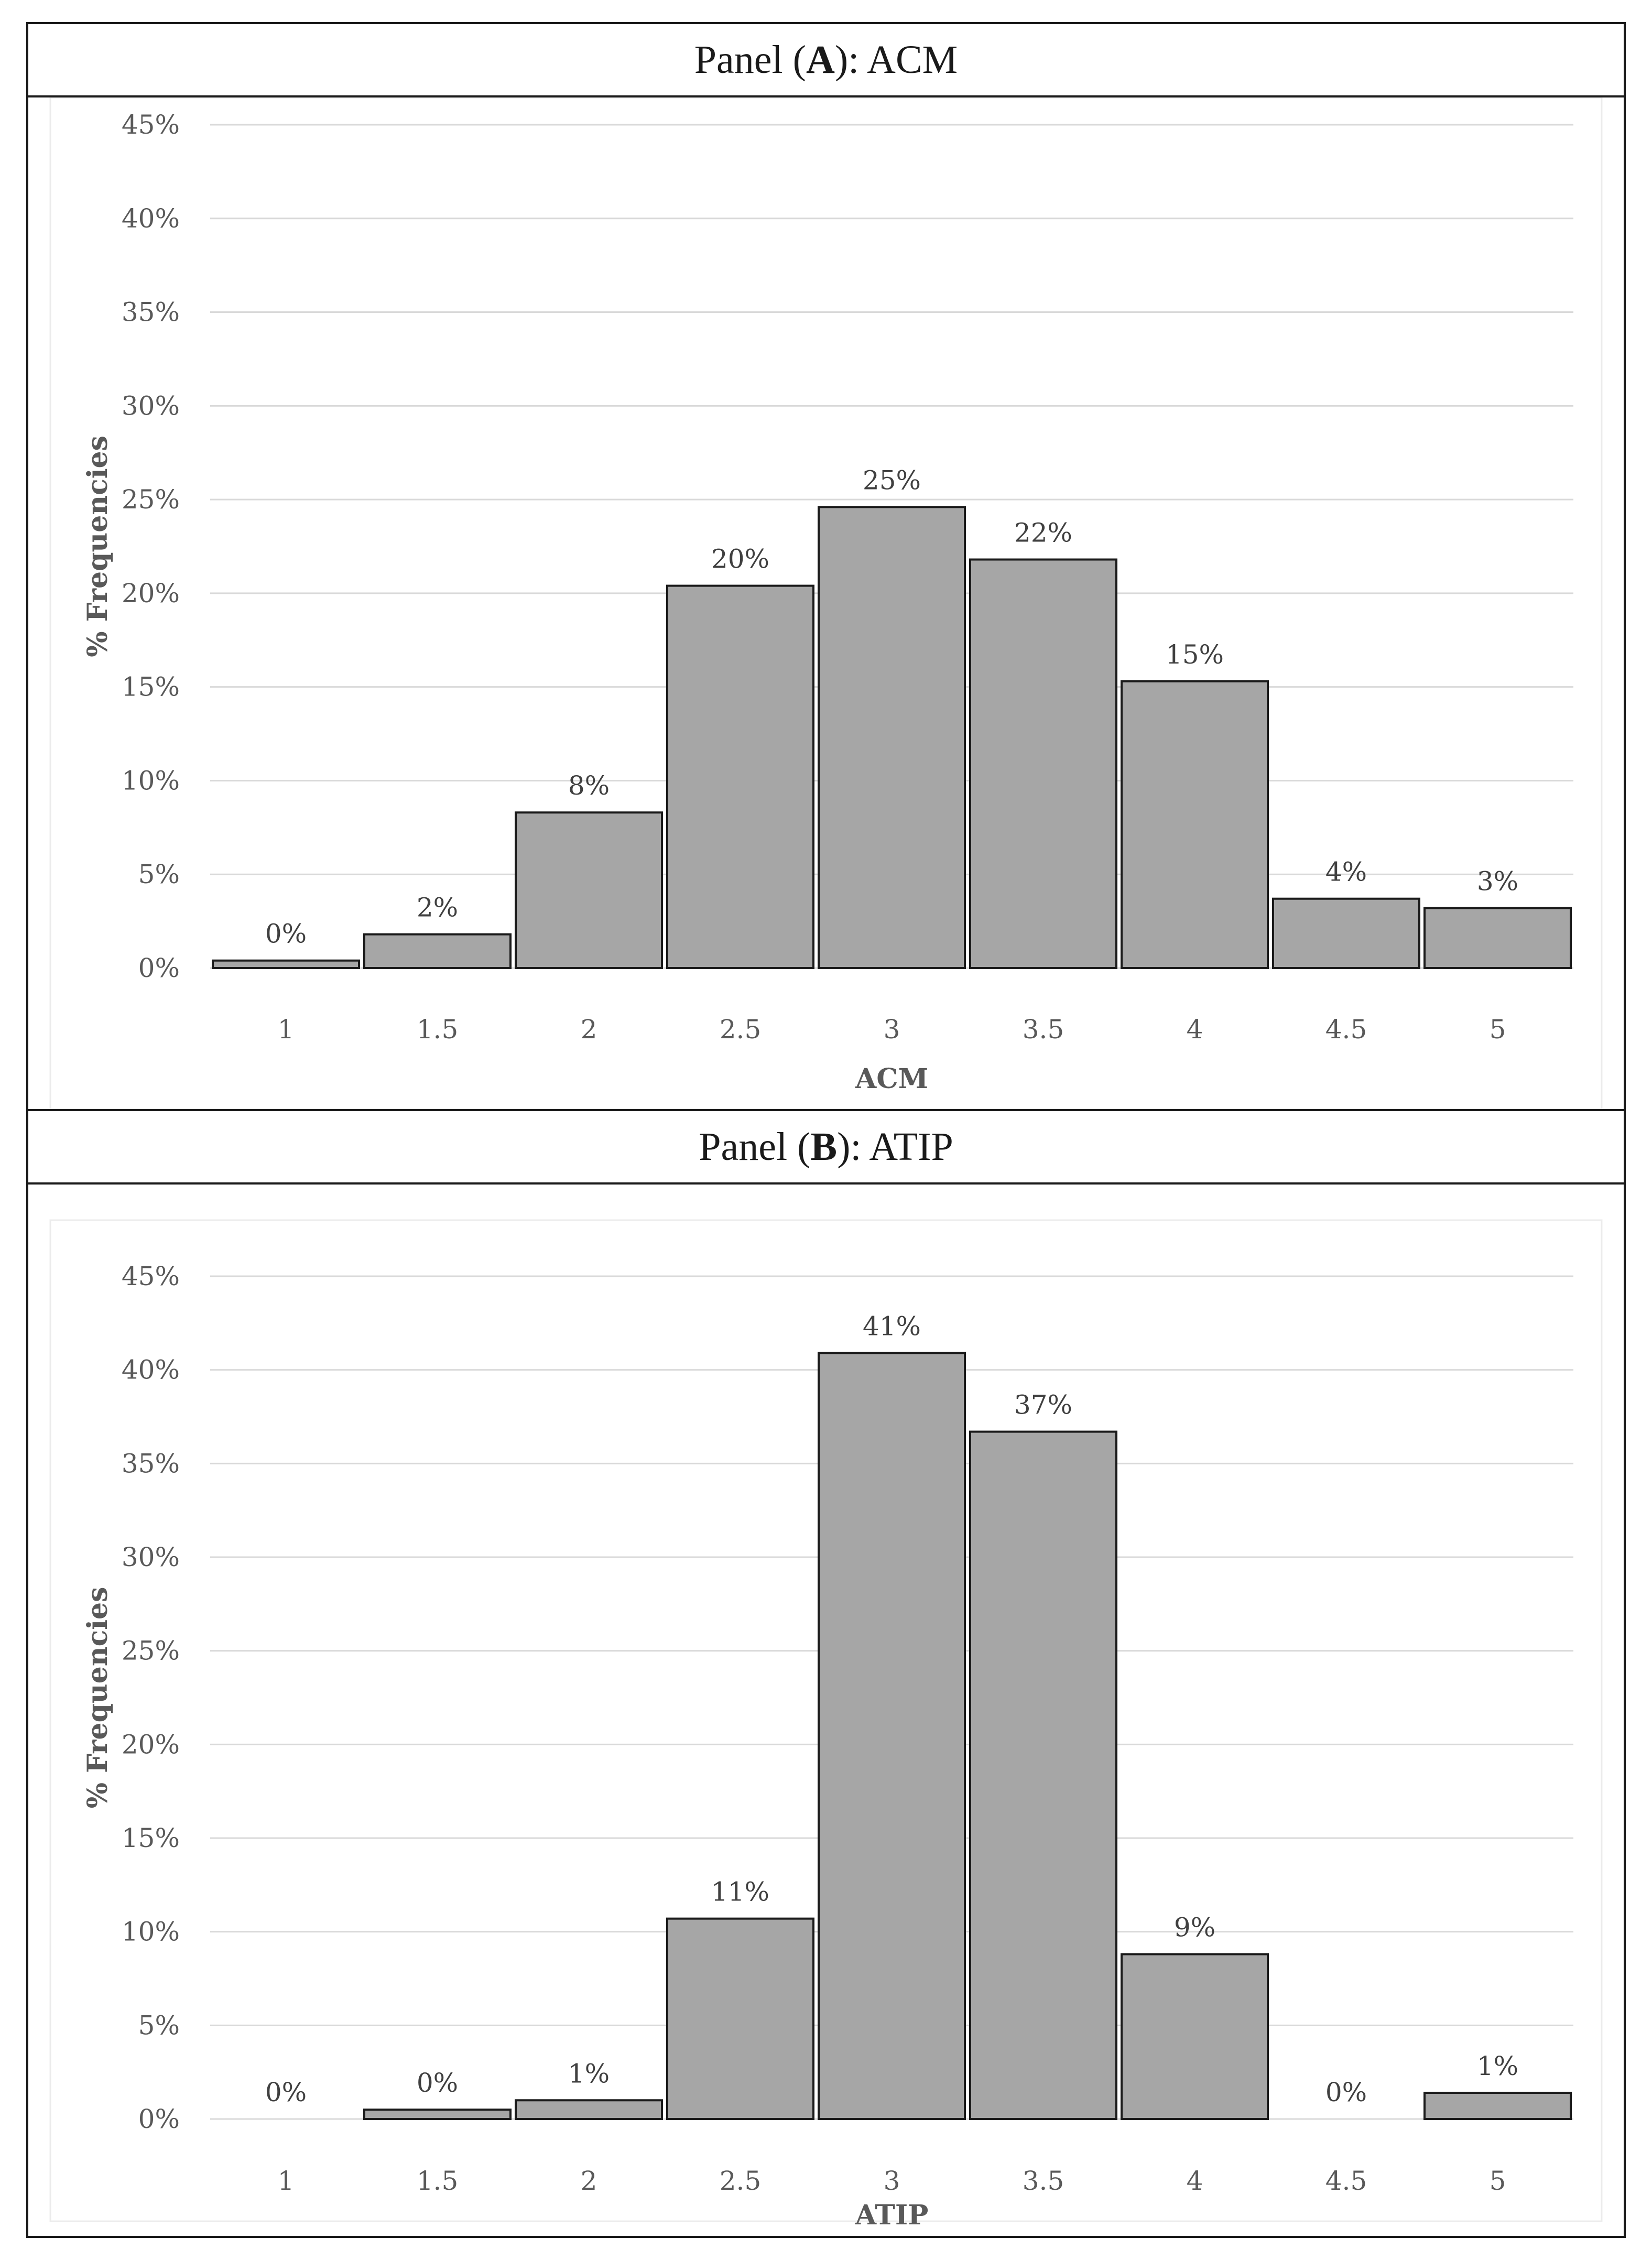  Describe the element at coordinates (151, 1370) in the screenshot. I see `panel-b-ytick-label: 40%` at that location.